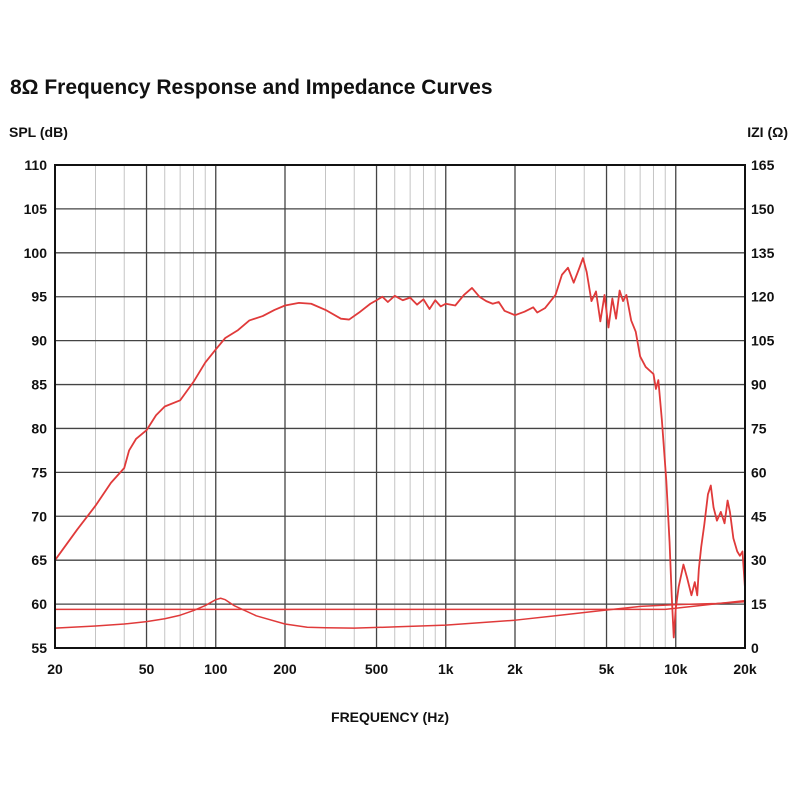 The width and height of the screenshot is (800, 800). What do you see at coordinates (515, 669) in the screenshot?
I see `x-tick-label: 2k` at bounding box center [515, 669].